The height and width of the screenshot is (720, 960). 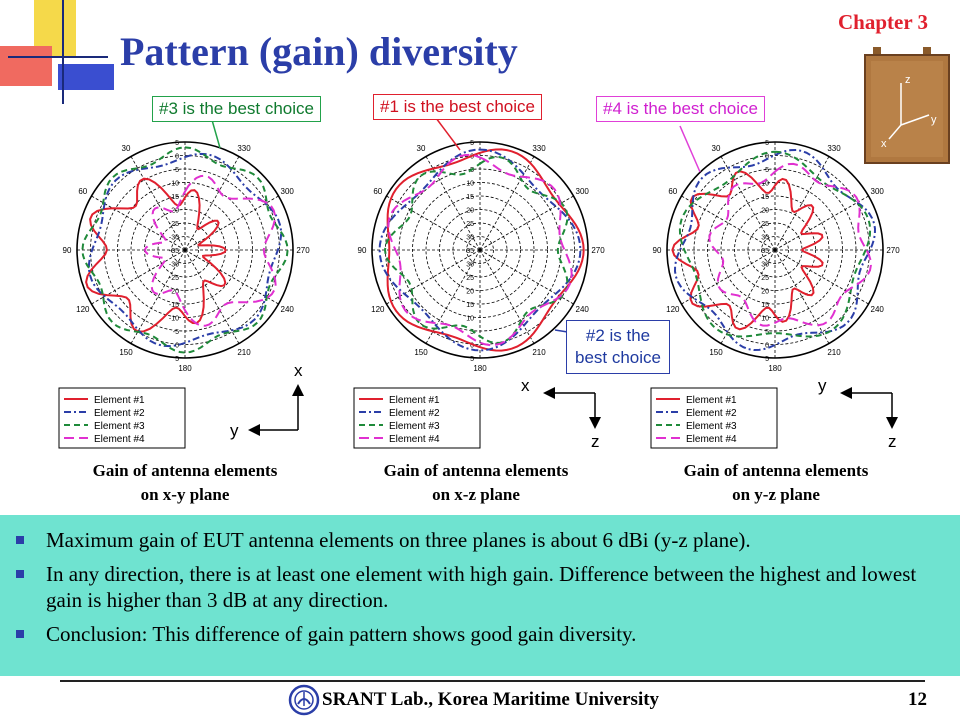 What do you see at coordinates (618, 335) in the screenshot?
I see `callout-element2-line1: #2 is the` at bounding box center [618, 335].